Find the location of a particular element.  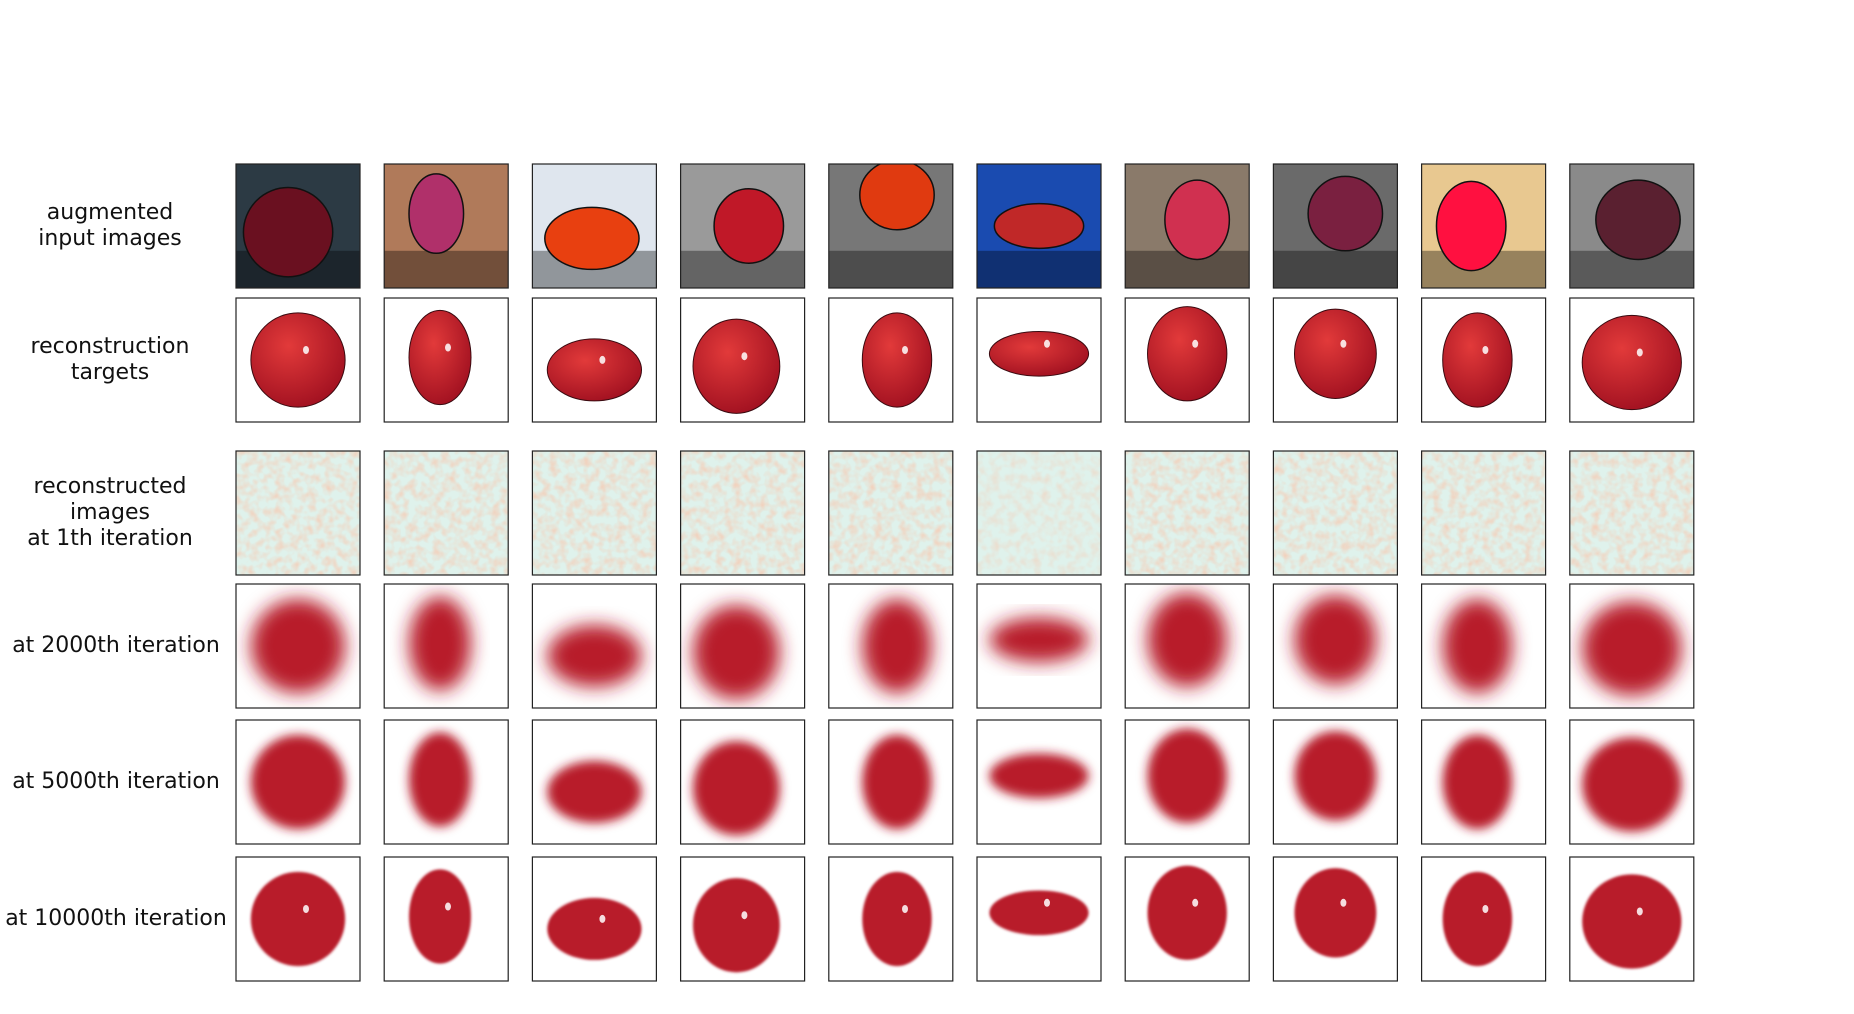

row-label: at 2000th iteration is located at coordinates (116, 645).